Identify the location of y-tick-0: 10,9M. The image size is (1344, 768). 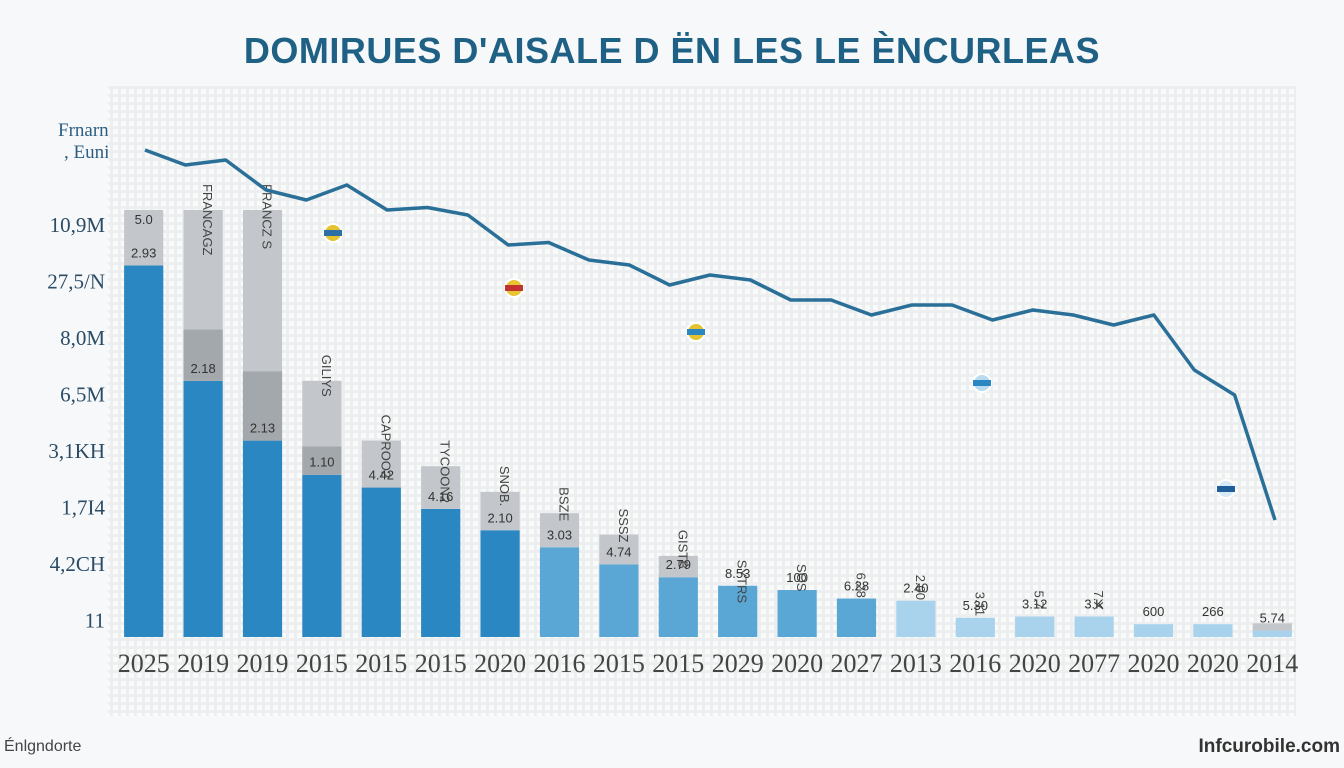
(78, 225).